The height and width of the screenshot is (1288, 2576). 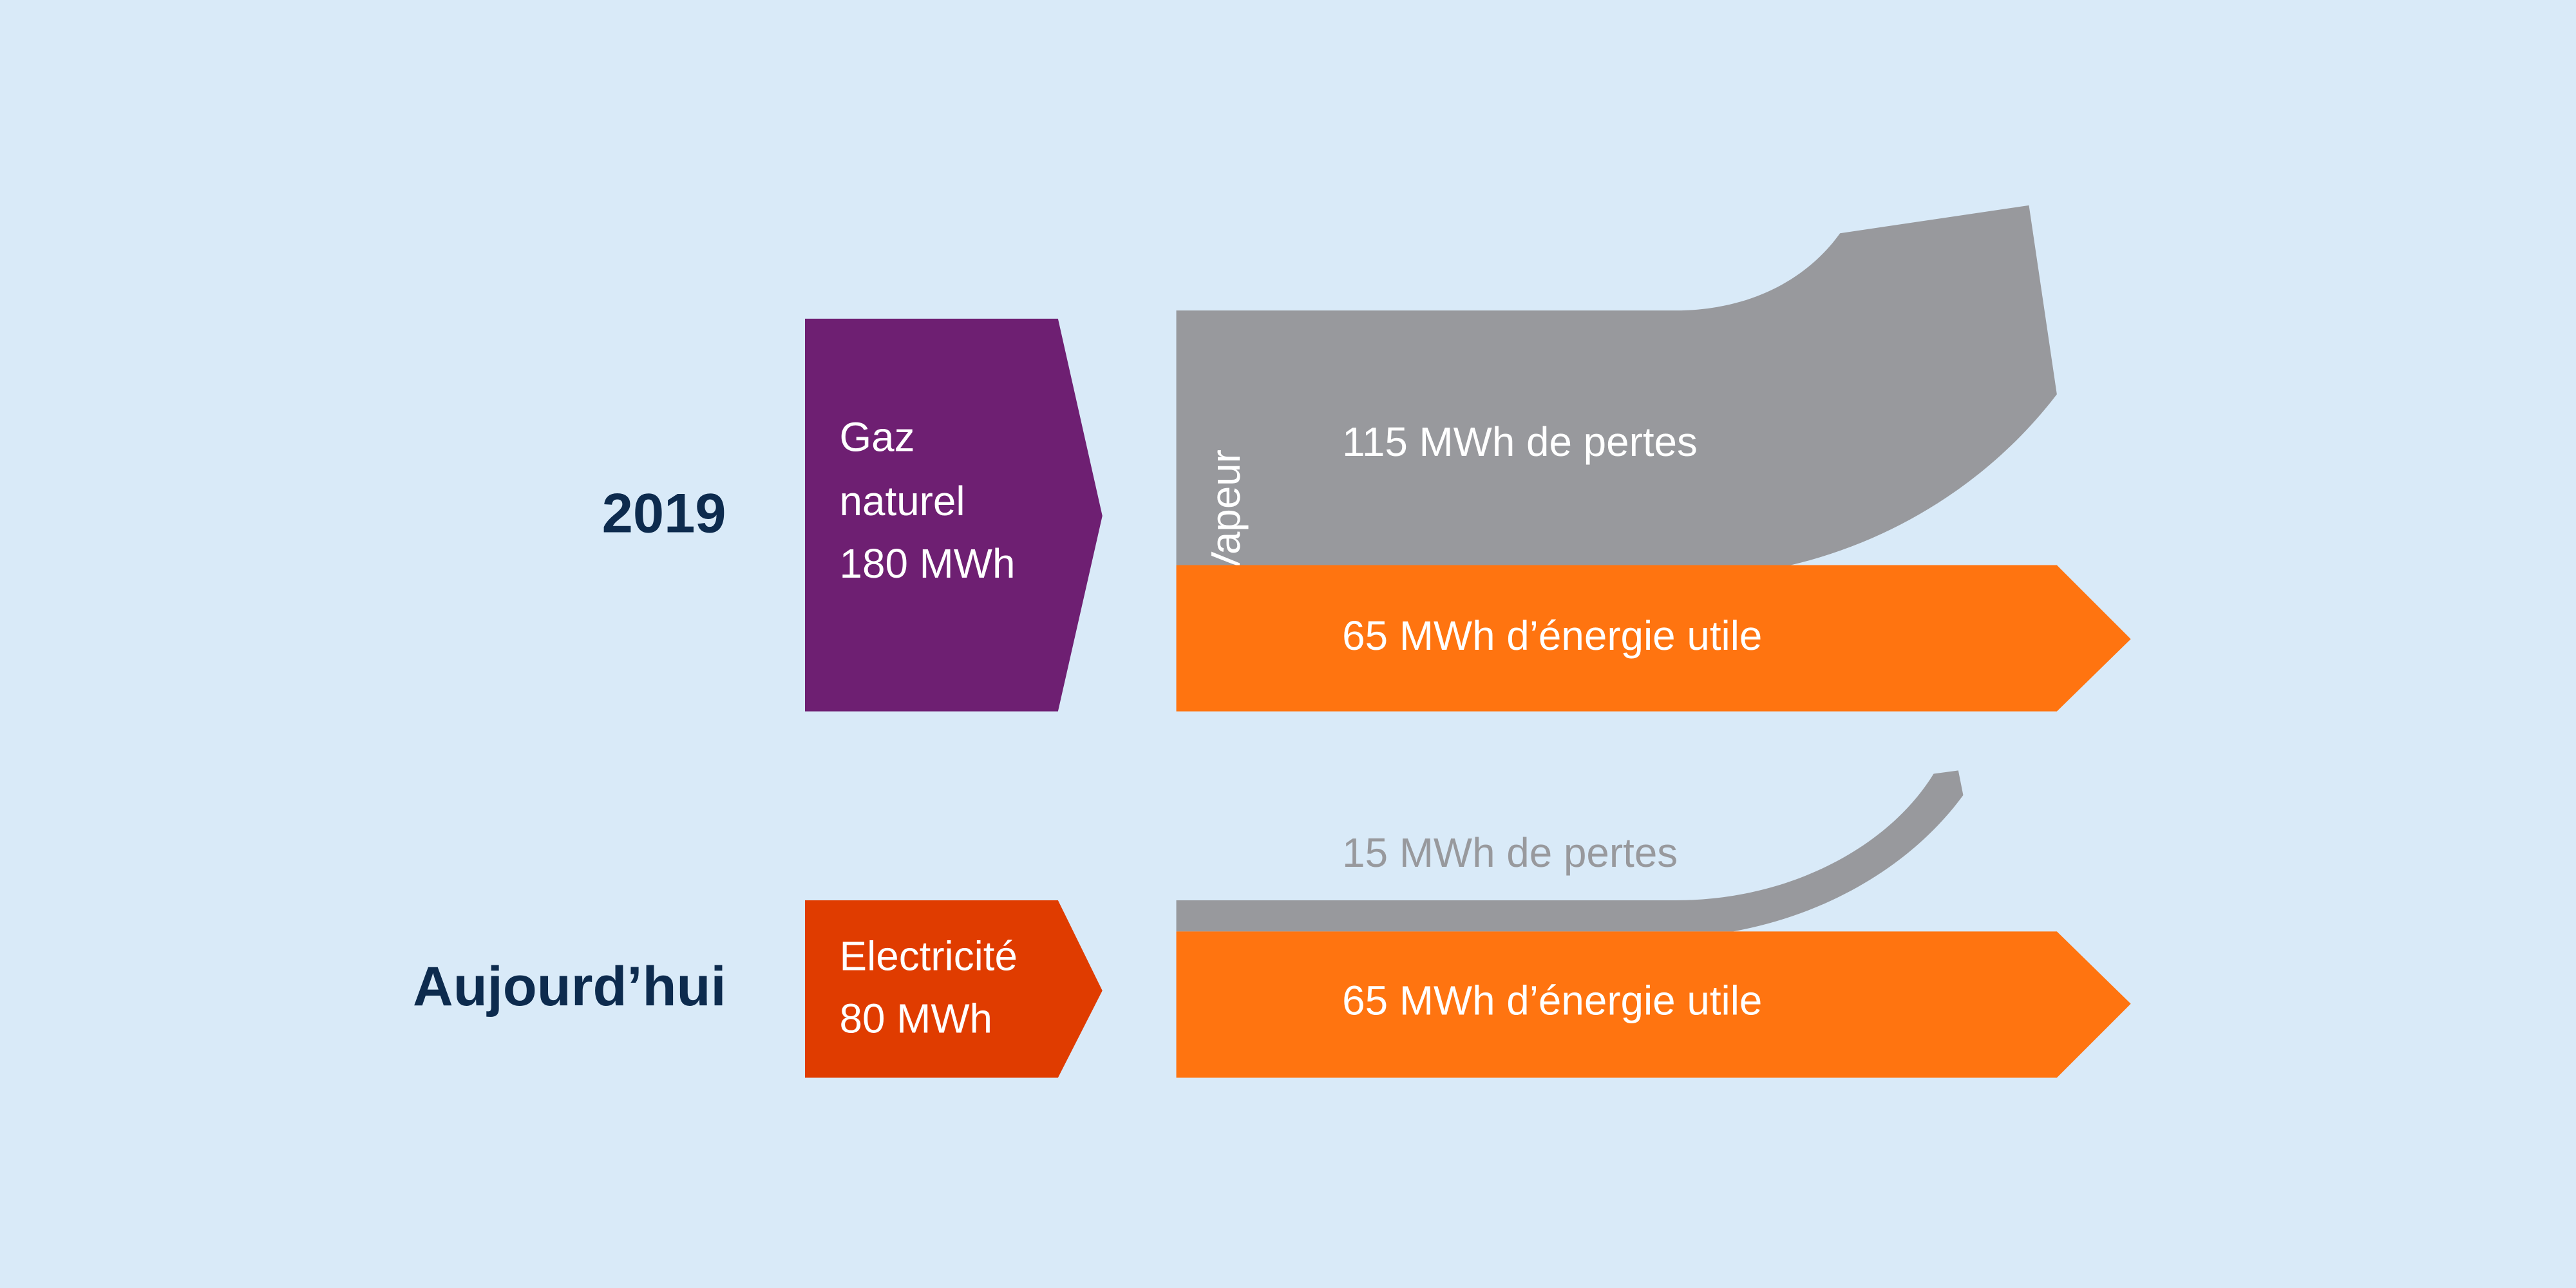 I want to click on row-label: 2019, so click(x=664, y=513).